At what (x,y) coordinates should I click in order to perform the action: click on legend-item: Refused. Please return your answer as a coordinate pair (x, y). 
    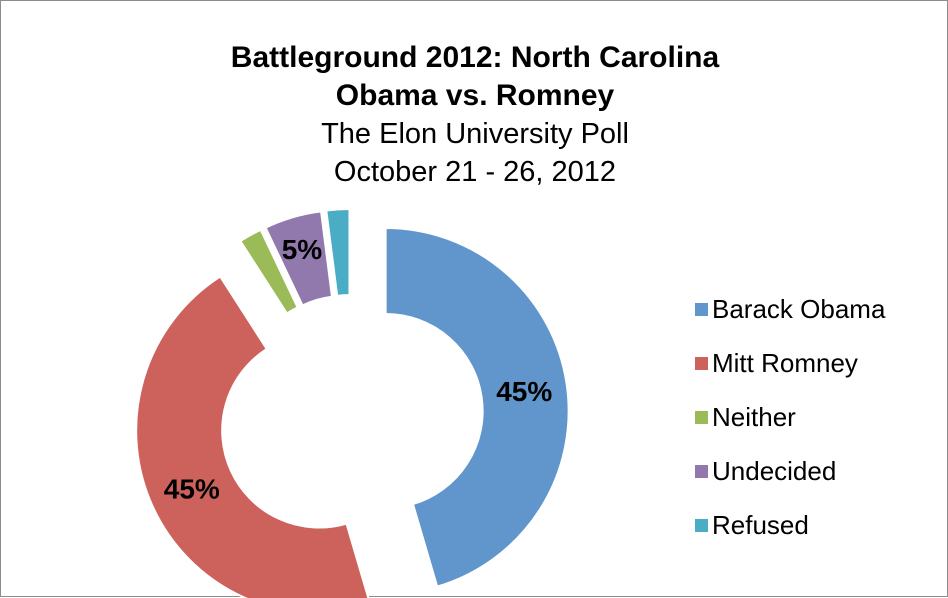
    Looking at the image, I should click on (820, 525).